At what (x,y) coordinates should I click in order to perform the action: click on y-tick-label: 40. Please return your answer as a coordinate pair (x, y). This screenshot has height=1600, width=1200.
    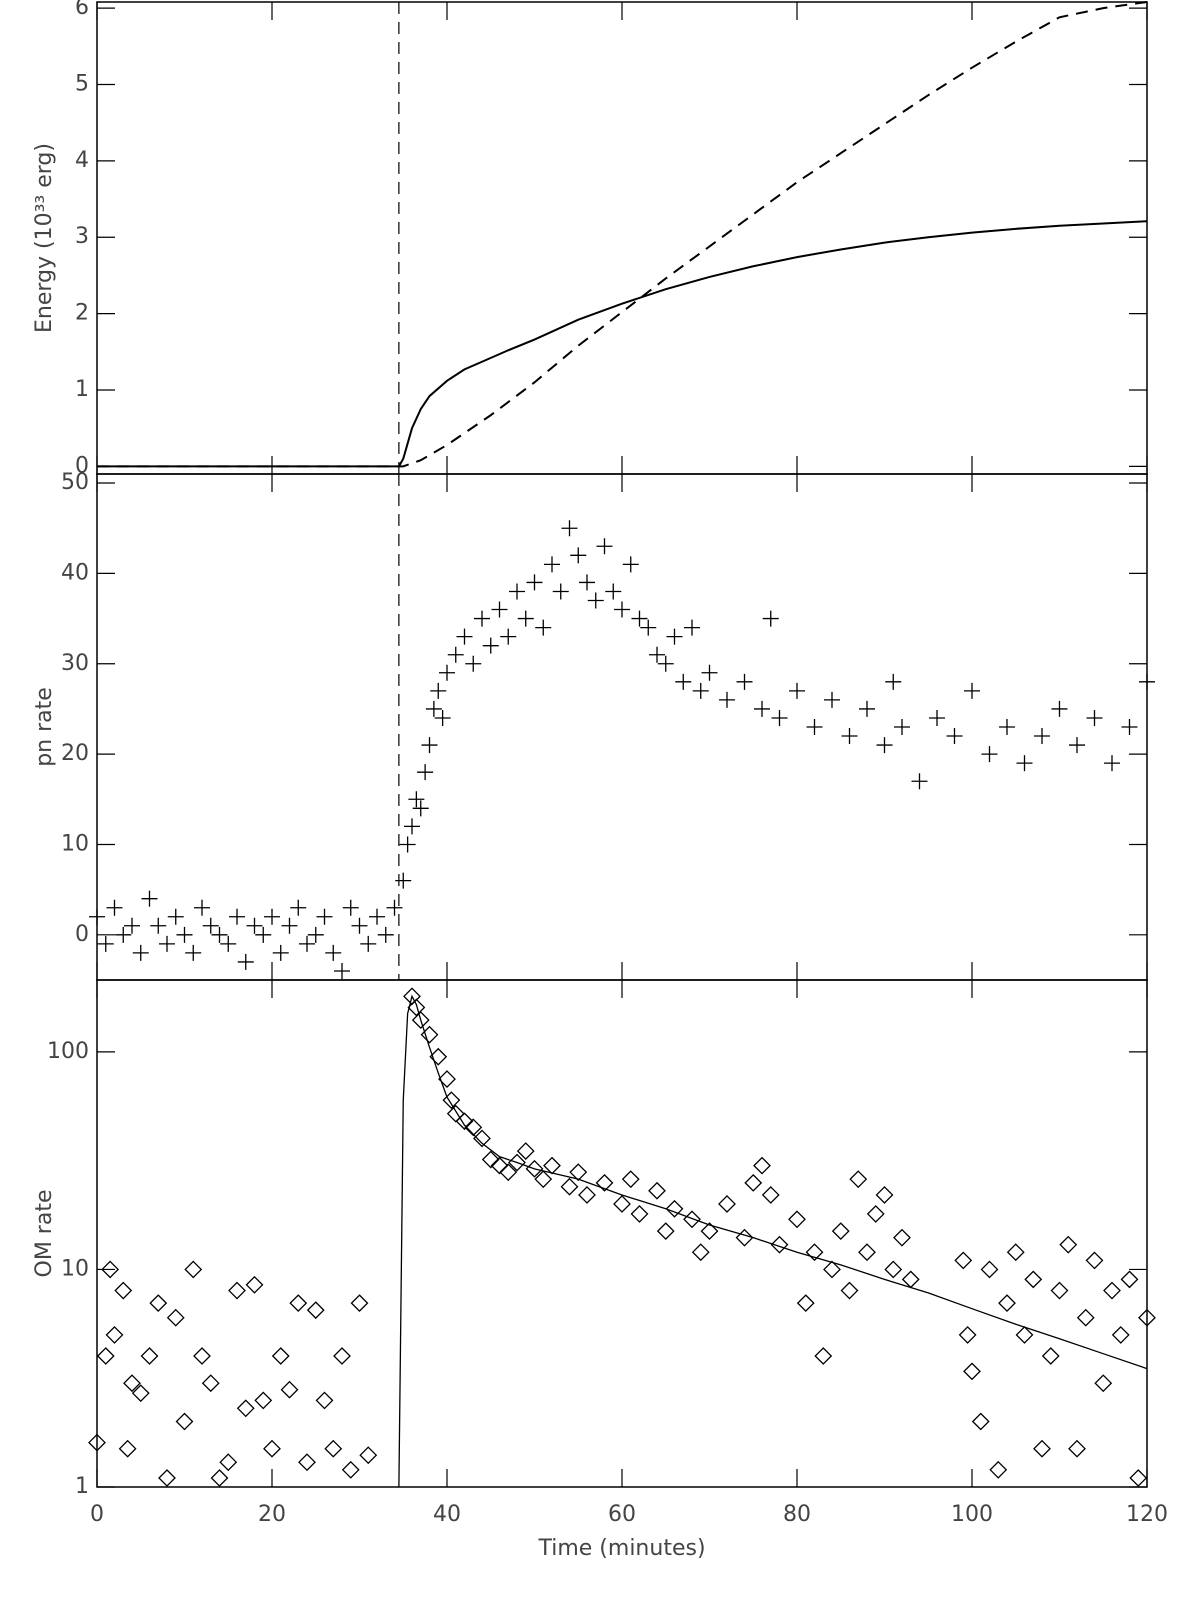
    Looking at the image, I should click on (75, 572).